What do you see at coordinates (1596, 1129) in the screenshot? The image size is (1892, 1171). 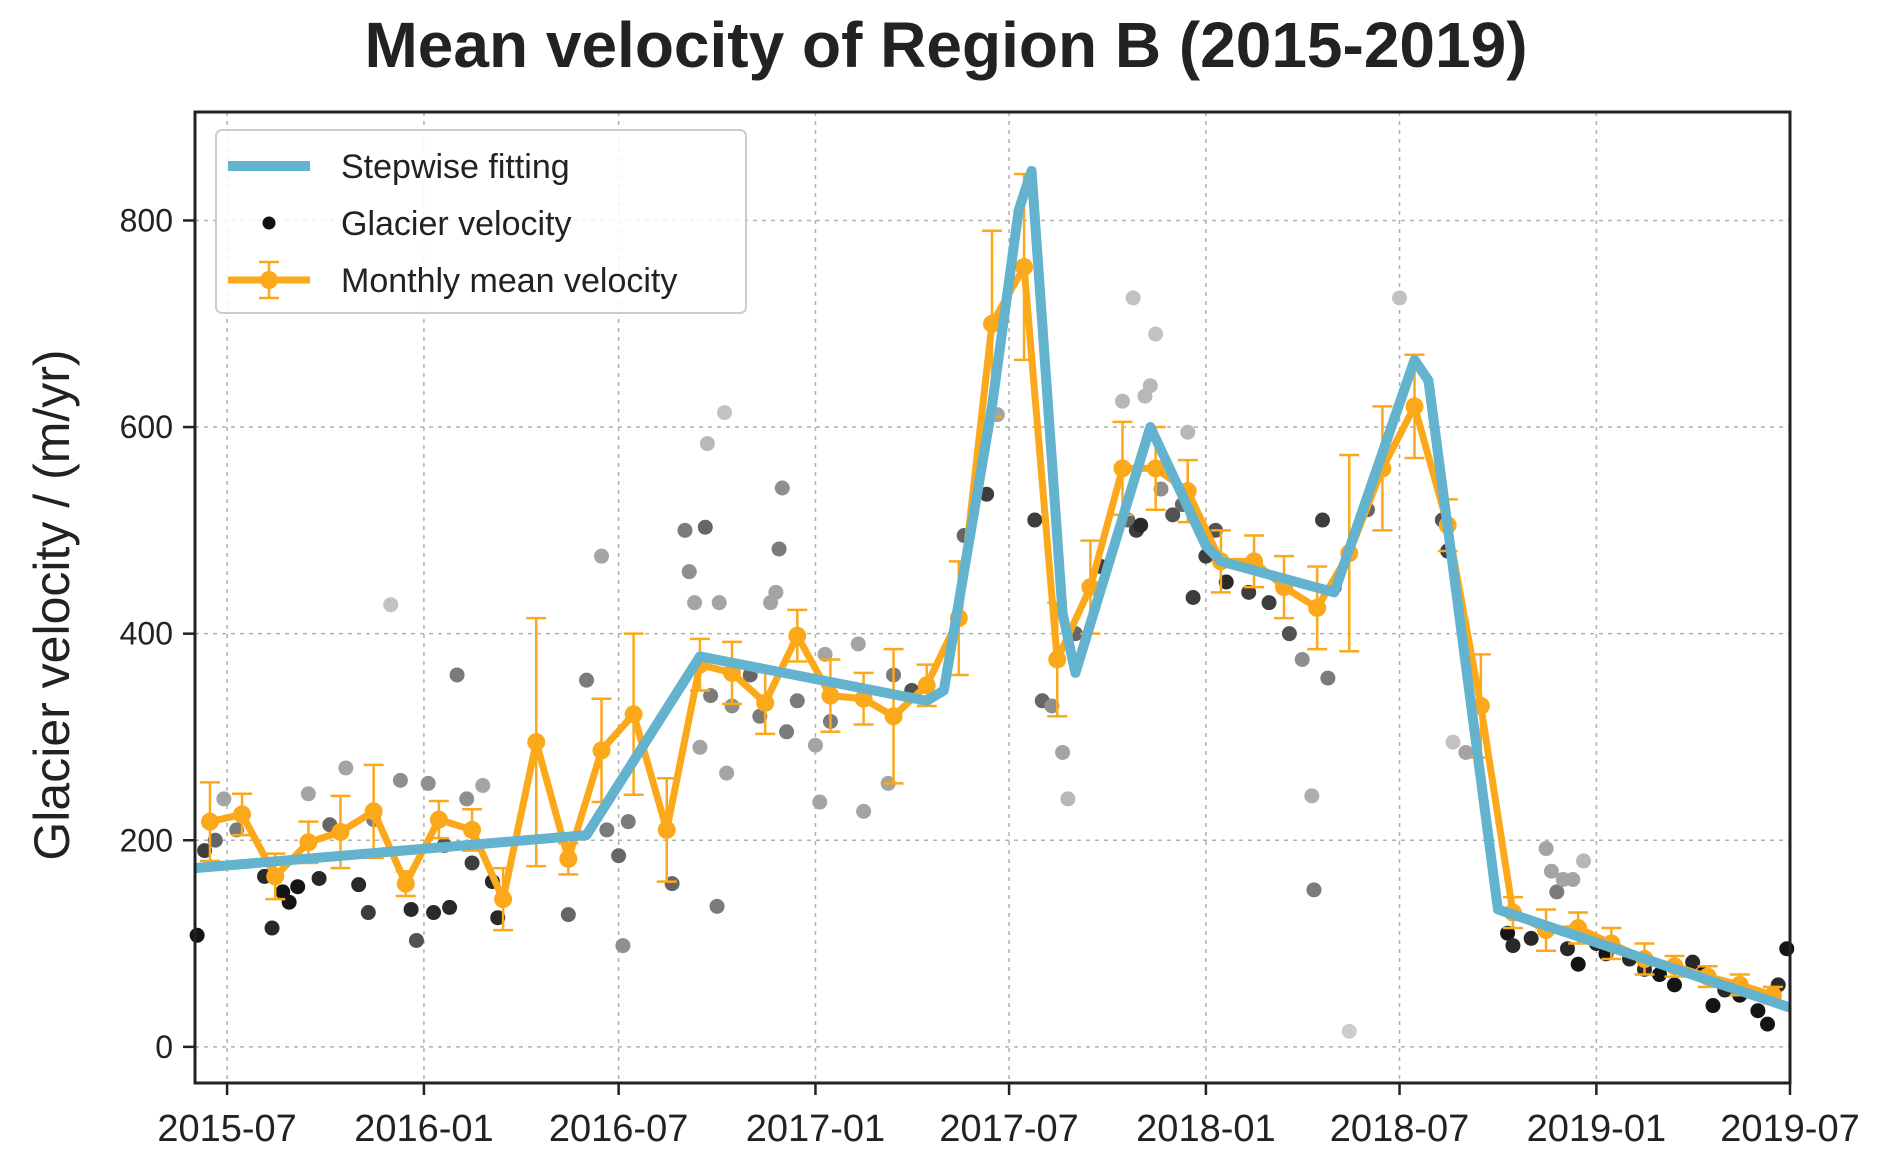 I see `x-tick-label: 2019-01` at bounding box center [1596, 1129].